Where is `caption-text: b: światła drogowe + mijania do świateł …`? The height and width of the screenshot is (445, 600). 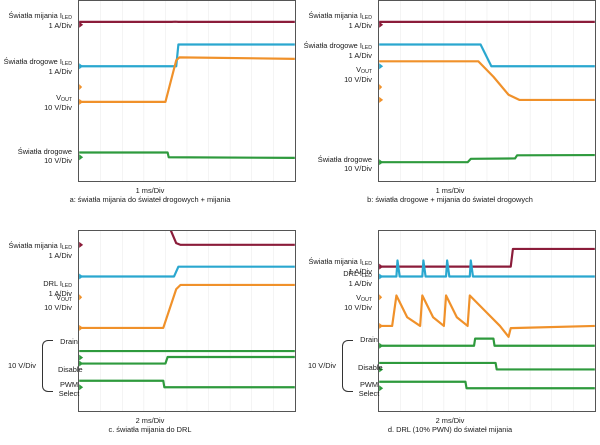
caption-text: b: światła drogowe + mijania do świateł … is located at coordinates (450, 199).